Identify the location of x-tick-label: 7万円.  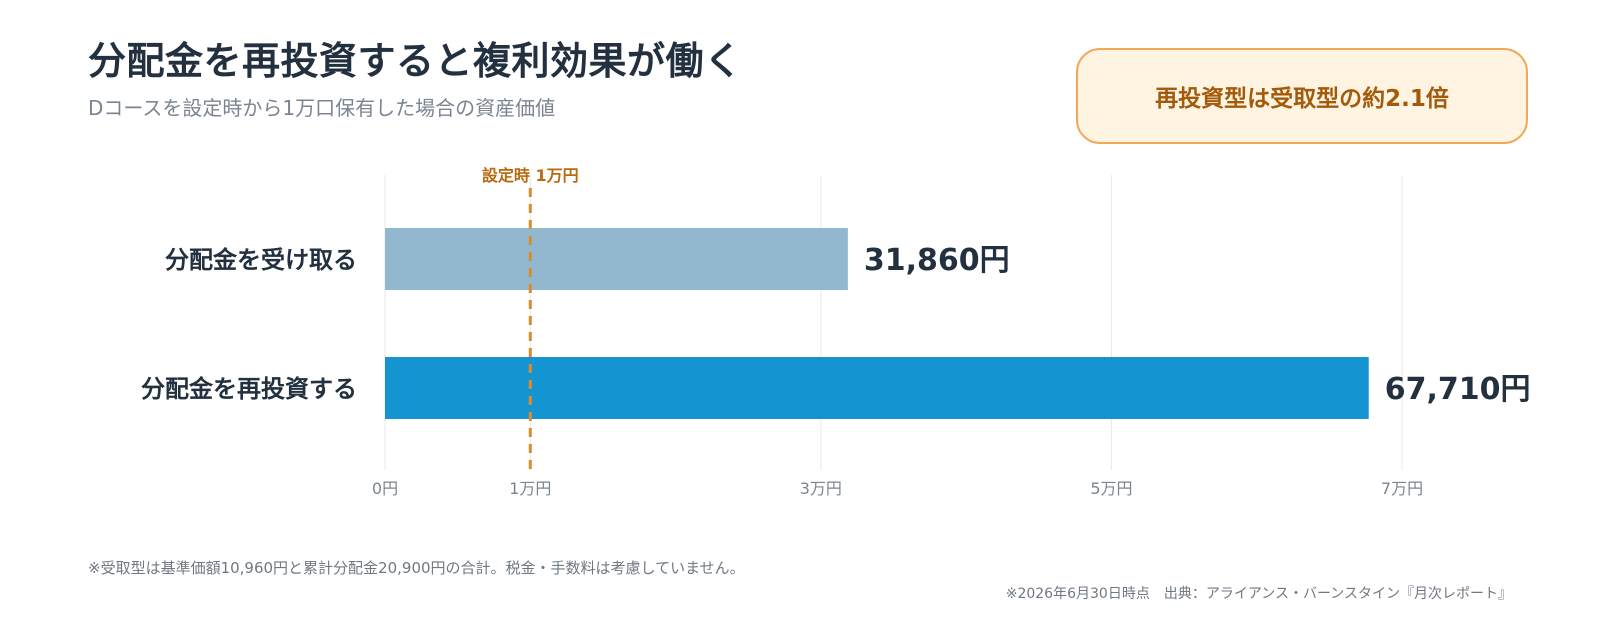
(1402, 488).